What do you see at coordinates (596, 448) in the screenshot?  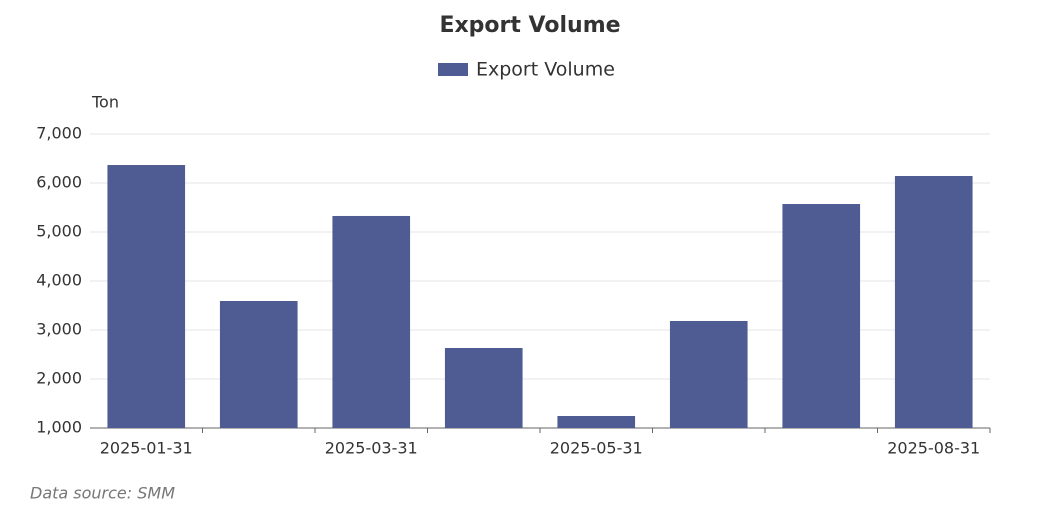 I see `x-tick-label: 2025-05-31` at bounding box center [596, 448].